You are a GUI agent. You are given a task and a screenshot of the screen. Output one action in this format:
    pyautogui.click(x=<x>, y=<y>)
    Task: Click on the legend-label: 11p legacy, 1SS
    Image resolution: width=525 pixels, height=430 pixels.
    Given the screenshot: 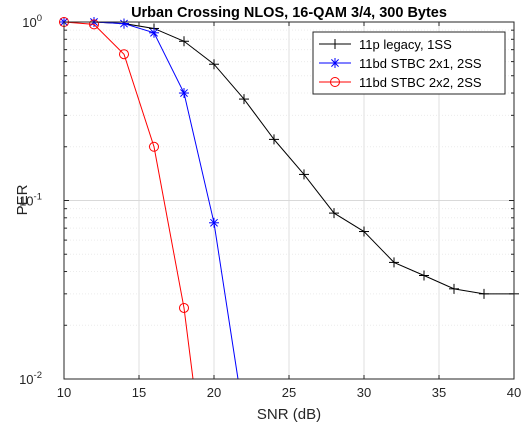 What is the action you would take?
    pyautogui.click(x=405, y=44)
    